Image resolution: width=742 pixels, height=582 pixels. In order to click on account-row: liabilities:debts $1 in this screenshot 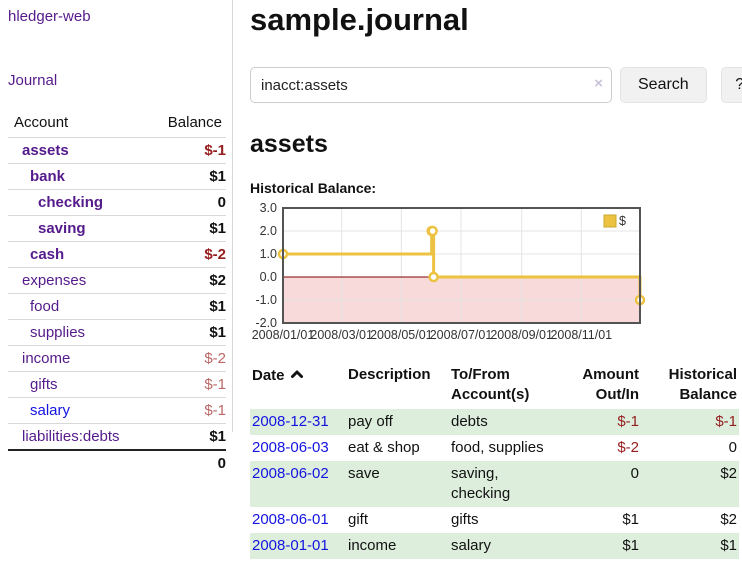, I will do `click(117, 437)`.